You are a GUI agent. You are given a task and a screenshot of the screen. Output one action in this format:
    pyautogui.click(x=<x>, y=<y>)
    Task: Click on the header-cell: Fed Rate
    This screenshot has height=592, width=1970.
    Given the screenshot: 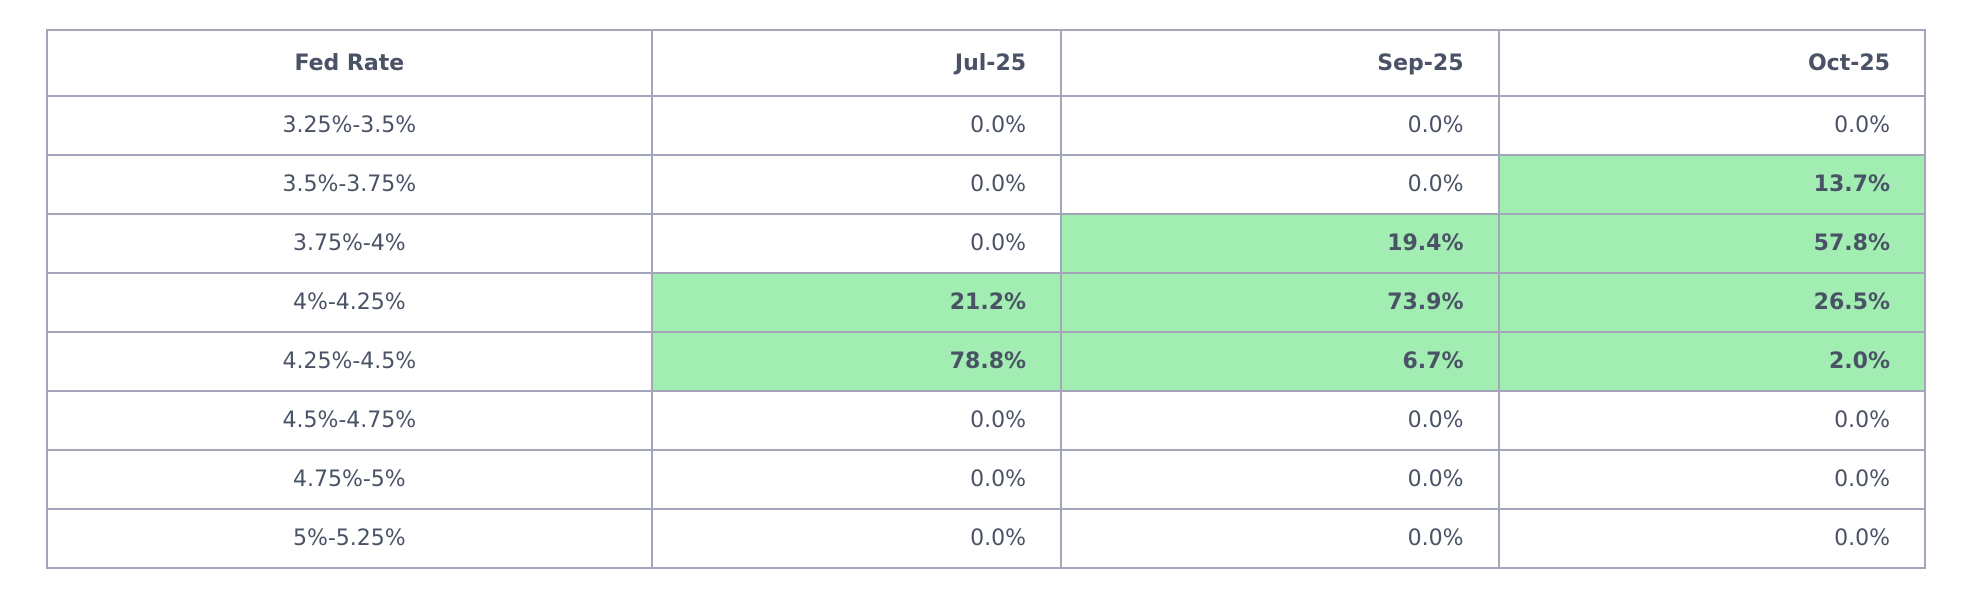 What is the action you would take?
    pyautogui.click(x=349, y=63)
    